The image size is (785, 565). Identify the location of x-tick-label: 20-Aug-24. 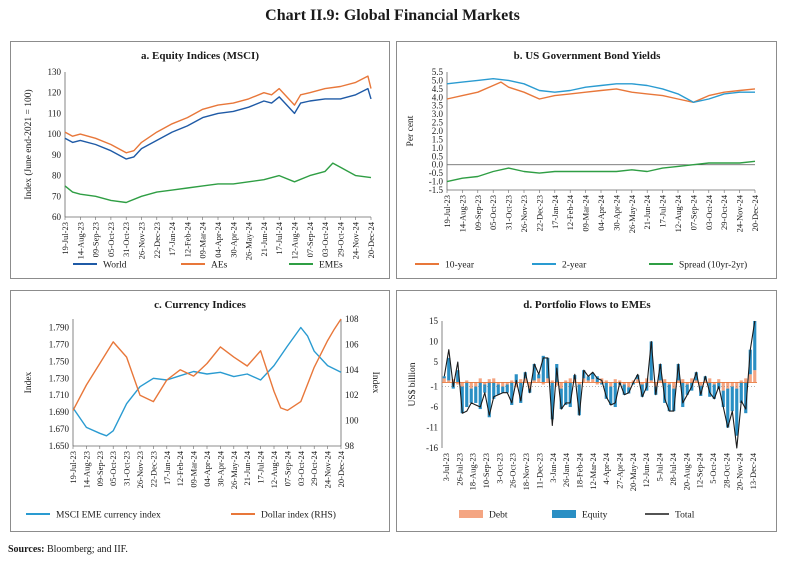
(686, 471).